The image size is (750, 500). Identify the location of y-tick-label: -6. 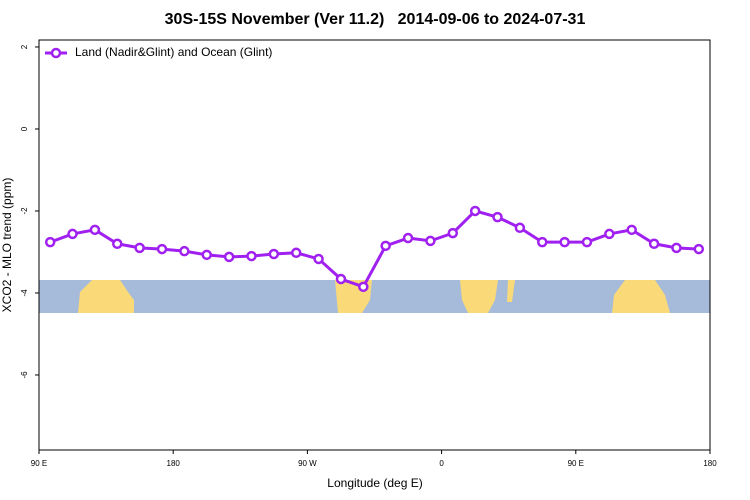
(24, 375).